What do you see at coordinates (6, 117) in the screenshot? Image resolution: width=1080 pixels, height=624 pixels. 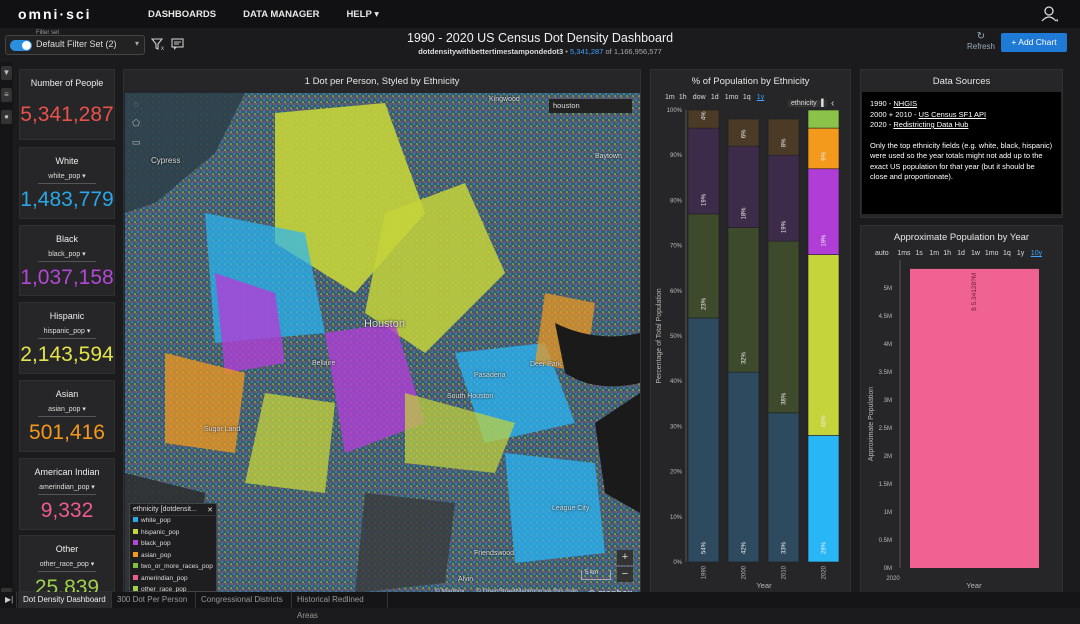 I see `palette-icon: ●` at bounding box center [6, 117].